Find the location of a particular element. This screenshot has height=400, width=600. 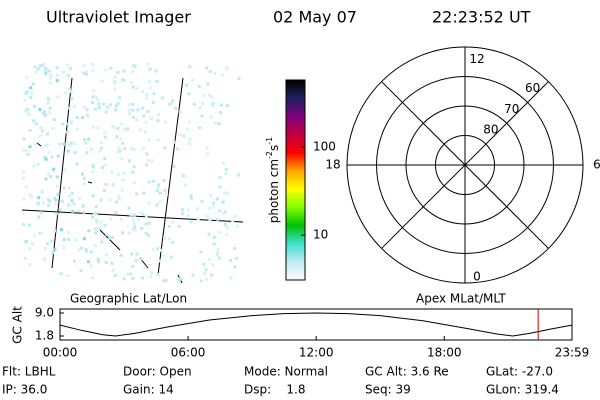

x-tick-label: 00:00 is located at coordinates (60, 353).